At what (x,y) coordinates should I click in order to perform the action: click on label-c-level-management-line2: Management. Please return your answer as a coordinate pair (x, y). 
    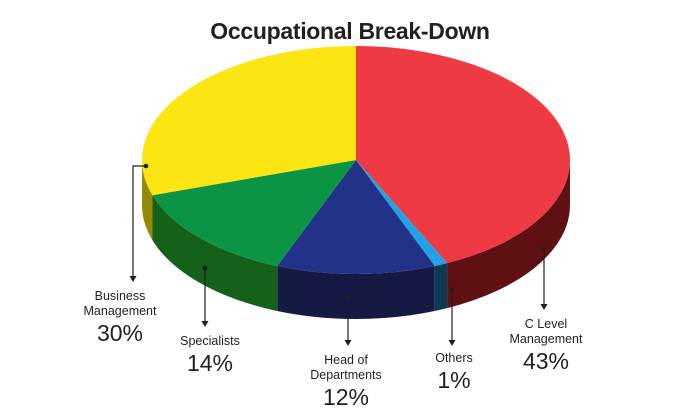
    Looking at the image, I should click on (546, 339).